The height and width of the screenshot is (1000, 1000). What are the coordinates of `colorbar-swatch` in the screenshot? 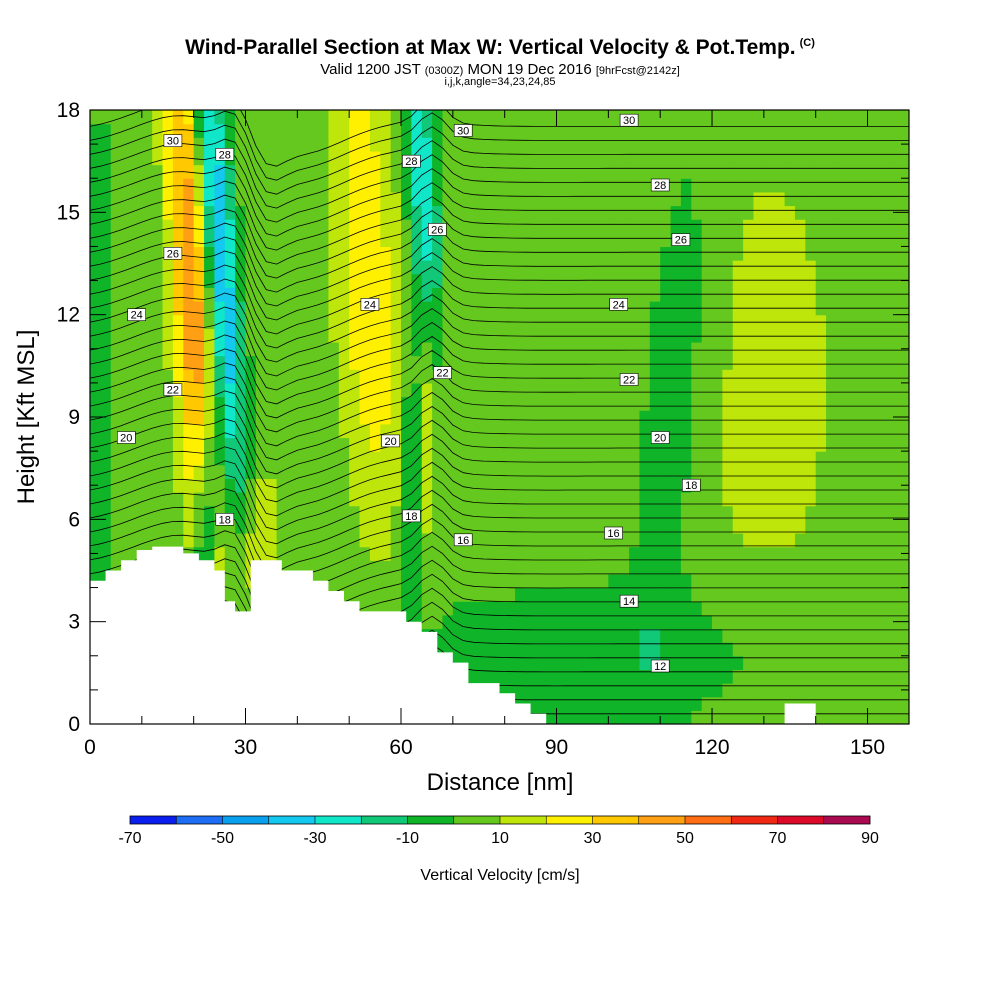 It's located at (384, 820).